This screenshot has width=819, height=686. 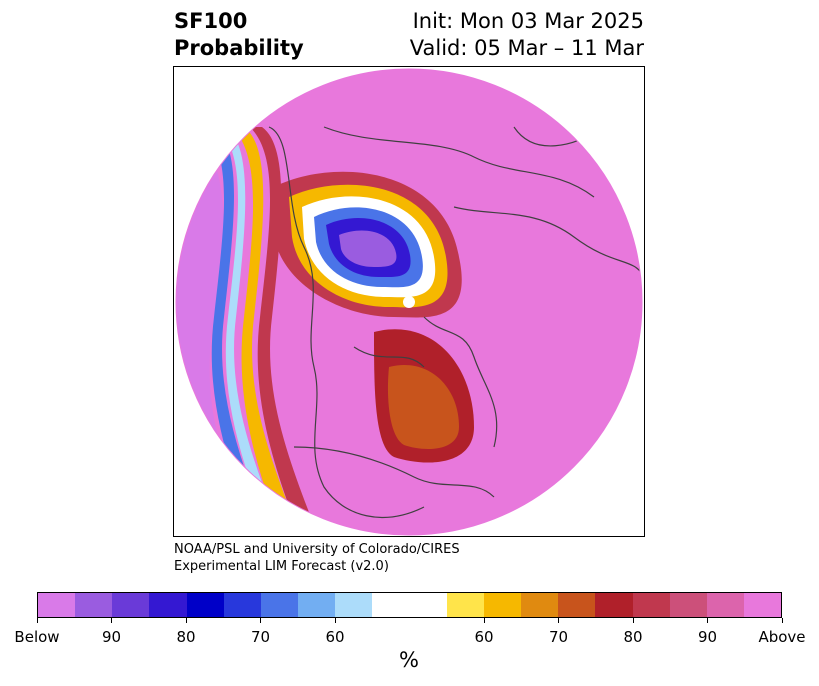 What do you see at coordinates (528, 21) in the screenshot?
I see `init-date: Init: Mon 03 Mar 2025` at bounding box center [528, 21].